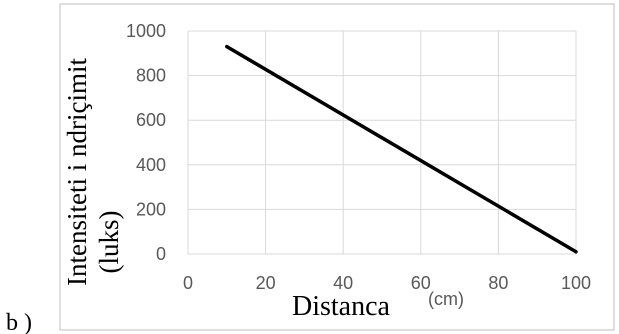 Image resolution: width=619 pixels, height=334 pixels. I want to click on y-tick-label: 200, so click(151, 209).